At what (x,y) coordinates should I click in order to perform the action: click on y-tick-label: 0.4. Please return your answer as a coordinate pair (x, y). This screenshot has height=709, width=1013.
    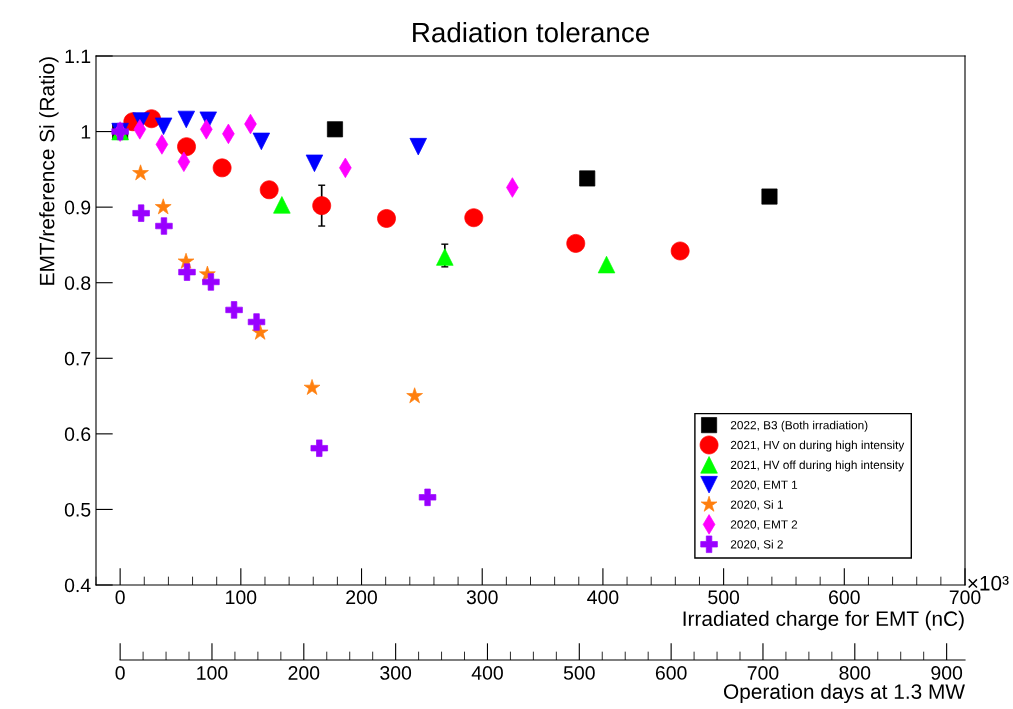
    Looking at the image, I should click on (77, 585).